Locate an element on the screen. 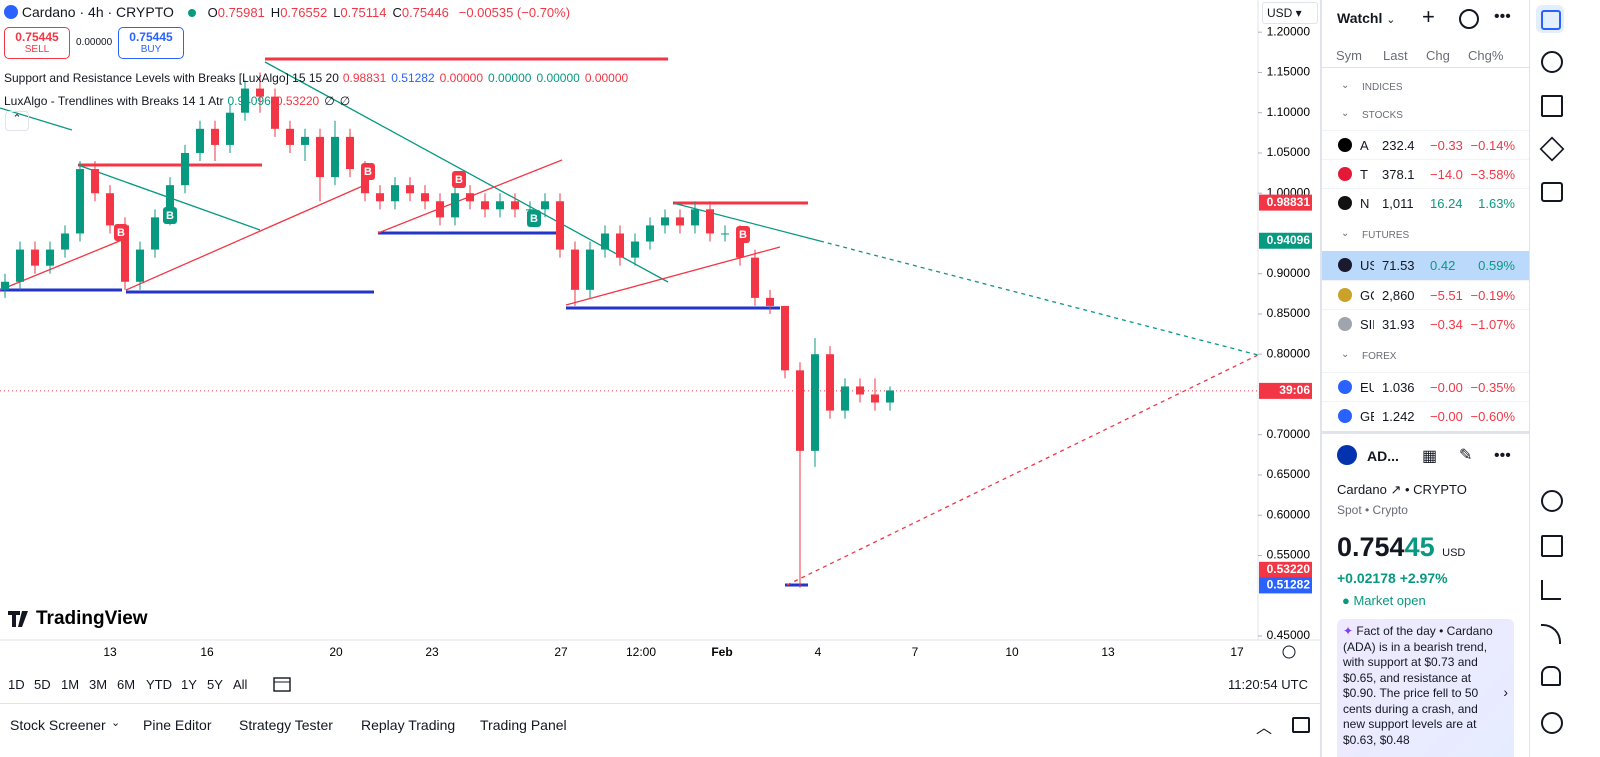  x-tick-label: 10 is located at coordinates (1012, 652).